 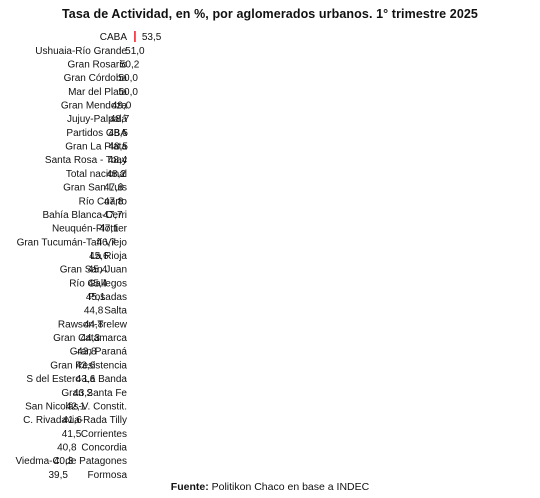 I want to click on category-label: Bahía Blanca-Cerri, so click(x=85, y=215).